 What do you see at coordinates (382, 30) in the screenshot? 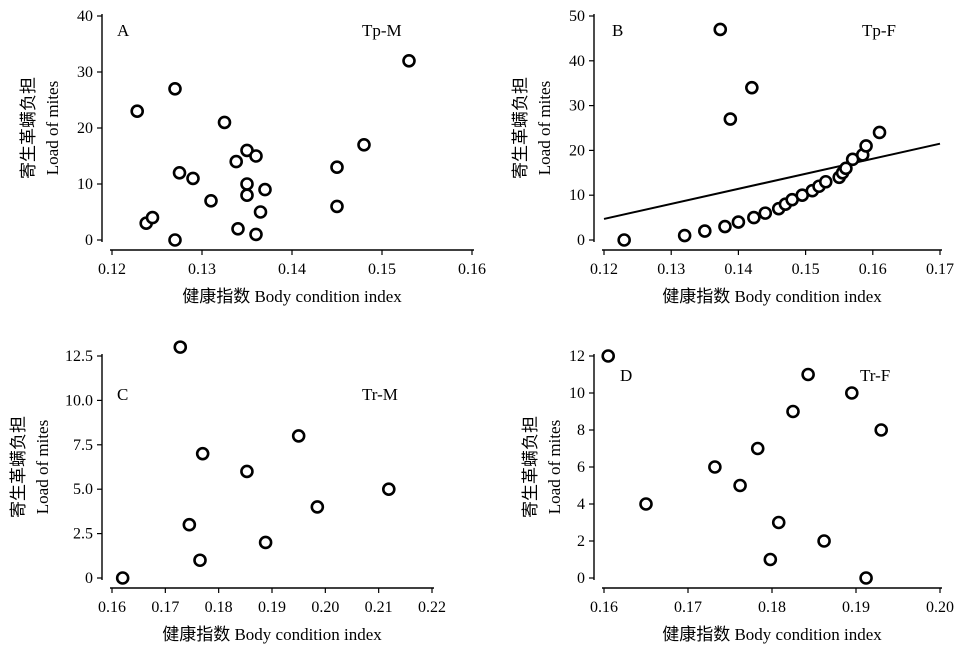
I see `panel-code: Tp-M` at bounding box center [382, 30].